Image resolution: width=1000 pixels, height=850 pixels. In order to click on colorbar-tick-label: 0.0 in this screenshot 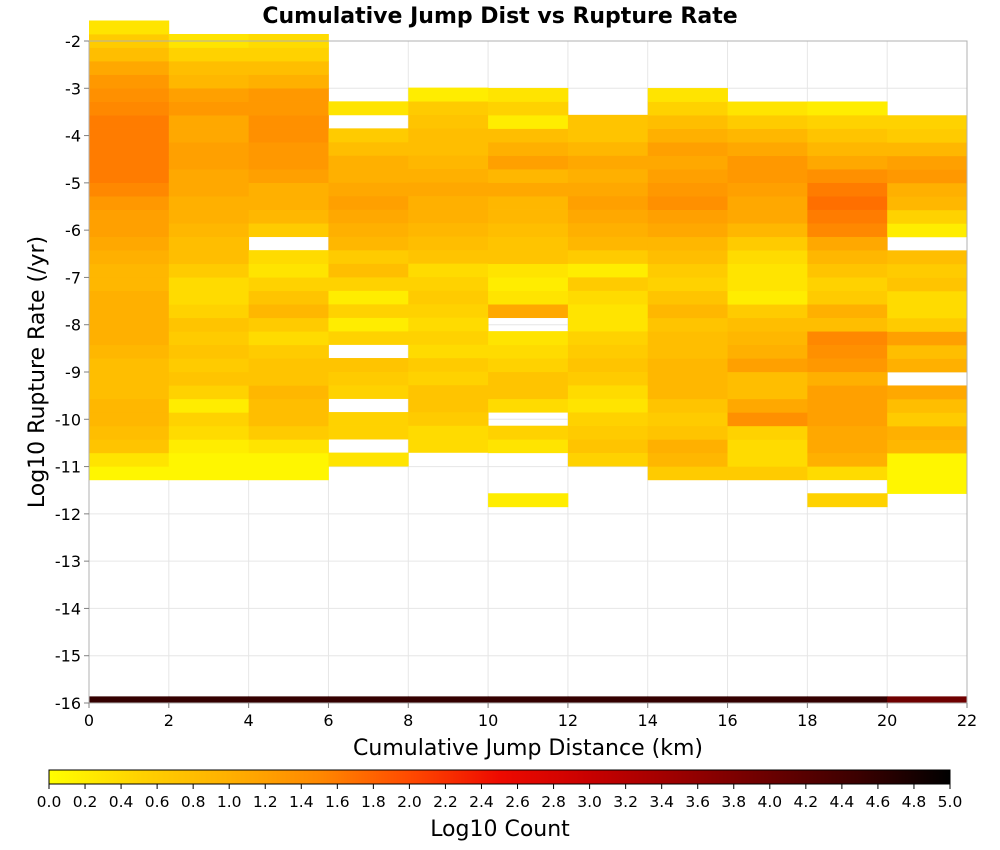, I will do `click(49, 802)`.